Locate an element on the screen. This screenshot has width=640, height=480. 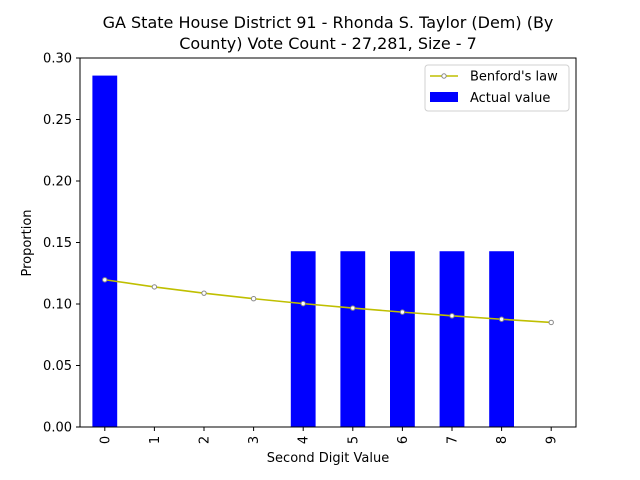
x-tick-label-9: 9 is located at coordinates (552, 440).